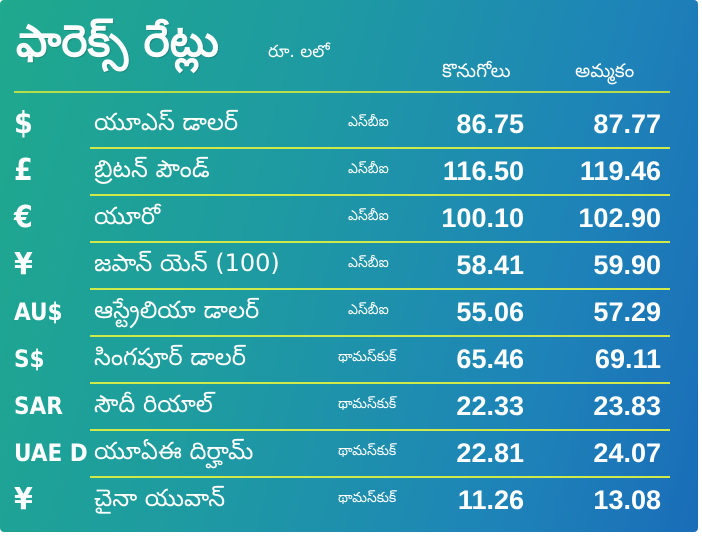 The width and height of the screenshot is (702, 536). Describe the element at coordinates (627, 453) in the screenshot. I see `sell-rate: 24.07` at that location.